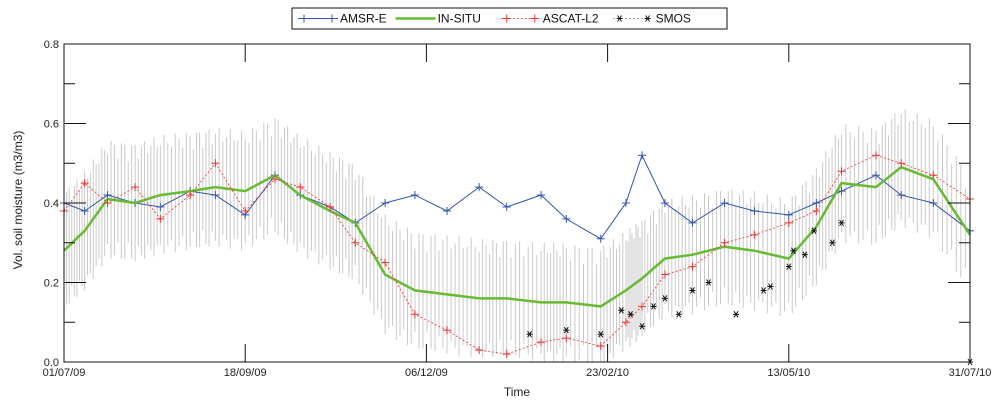  What do you see at coordinates (18, 200) in the screenshot?
I see `y-axis-title: Vol. soil moisture (m3/m3)` at bounding box center [18, 200].